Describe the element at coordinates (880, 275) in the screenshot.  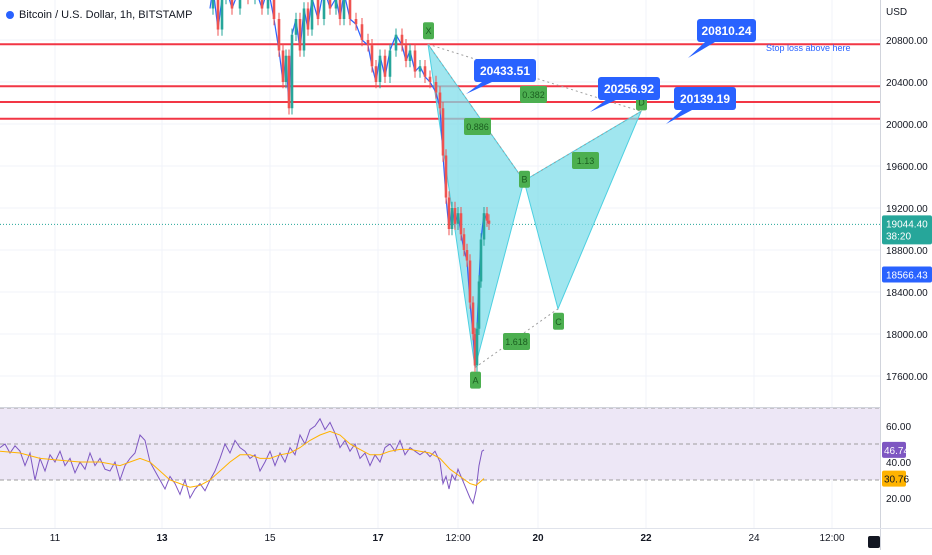
I see `price-axis-border` at that location.